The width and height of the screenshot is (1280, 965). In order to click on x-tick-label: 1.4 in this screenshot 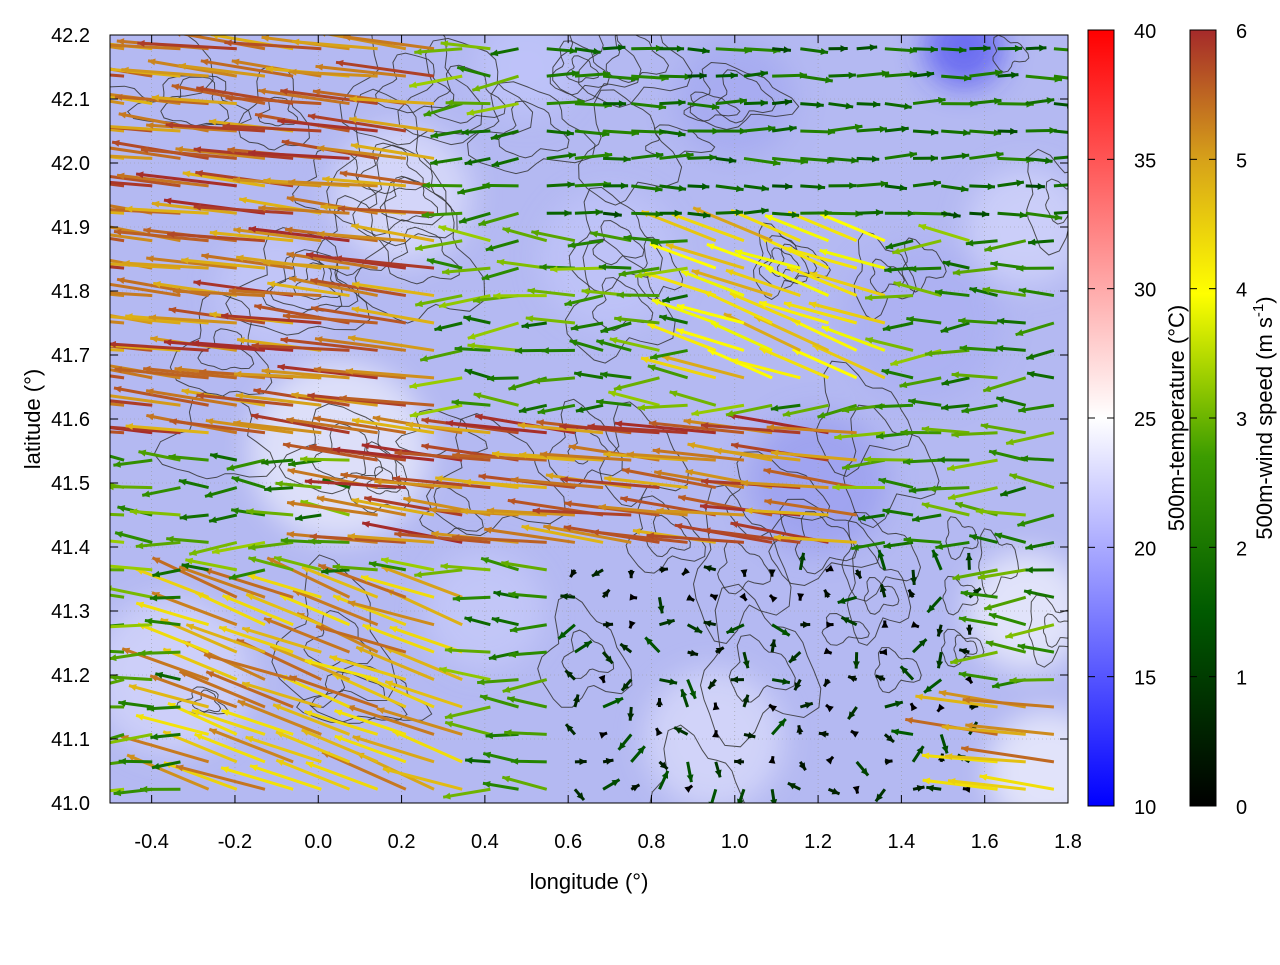, I will do `click(901, 842)`.